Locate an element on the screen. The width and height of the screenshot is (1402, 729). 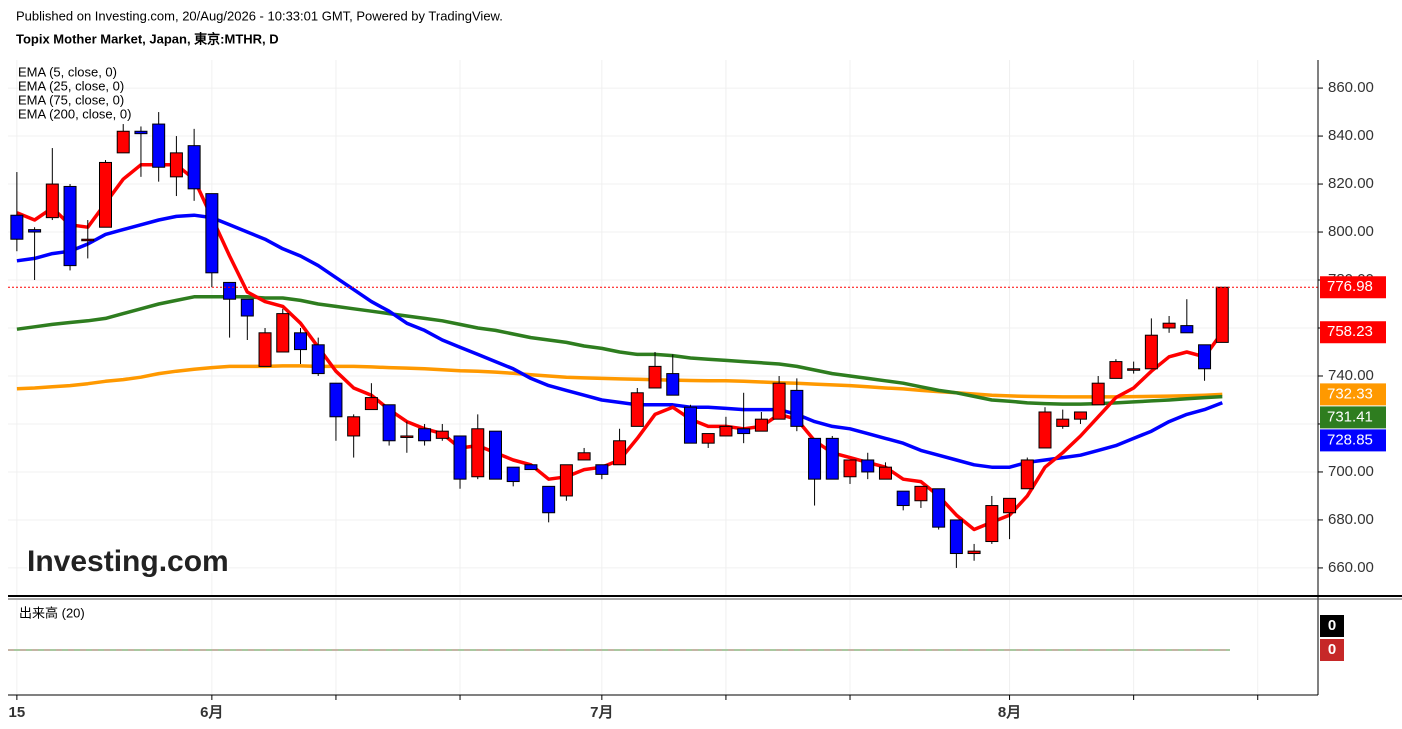
volume-average-label: 0 is located at coordinates (1332, 649).